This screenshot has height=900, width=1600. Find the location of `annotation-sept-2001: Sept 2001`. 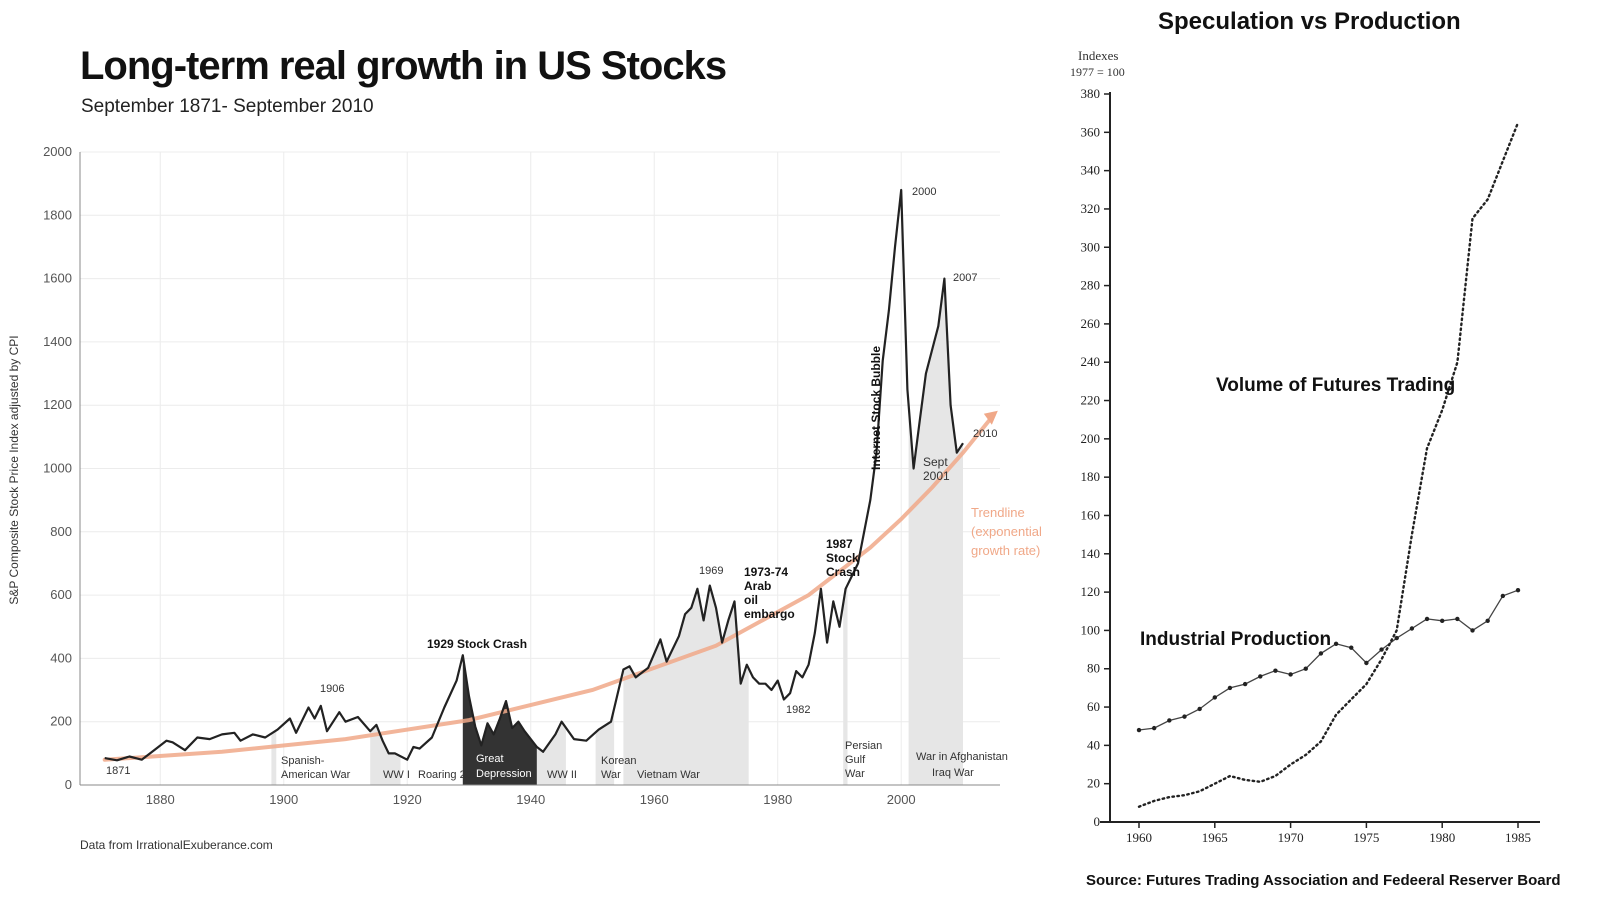

annotation-sept-2001: Sept 2001 is located at coordinates (936, 469).